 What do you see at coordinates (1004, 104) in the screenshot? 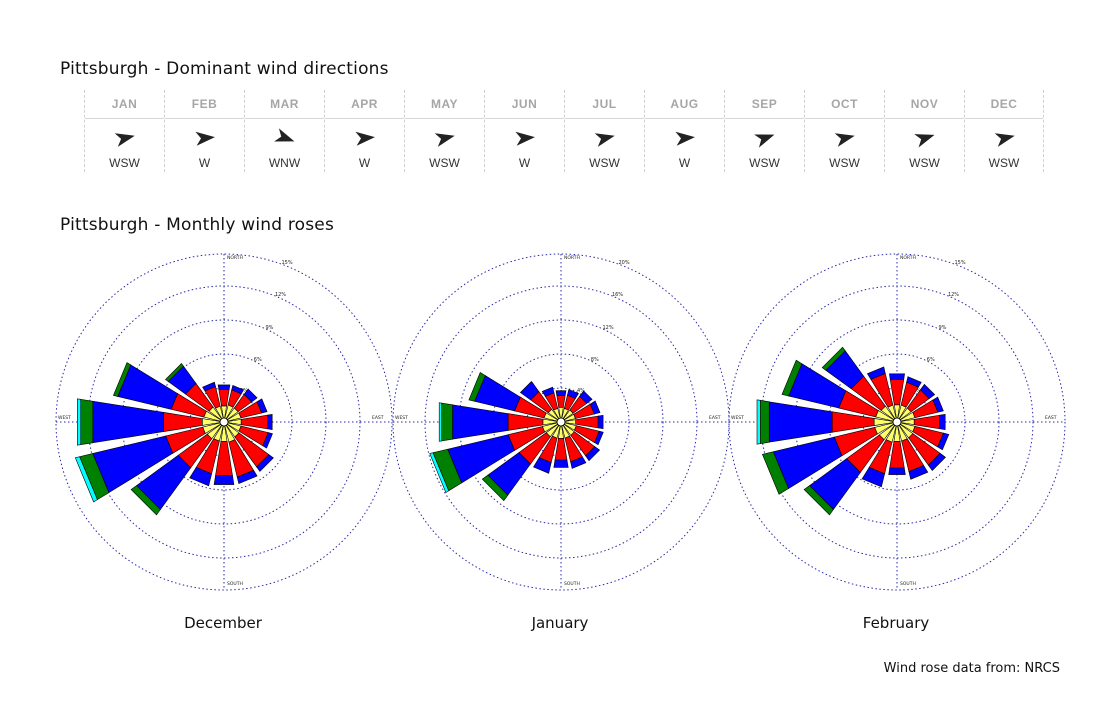
I see `month-name: DEC` at bounding box center [1004, 104].